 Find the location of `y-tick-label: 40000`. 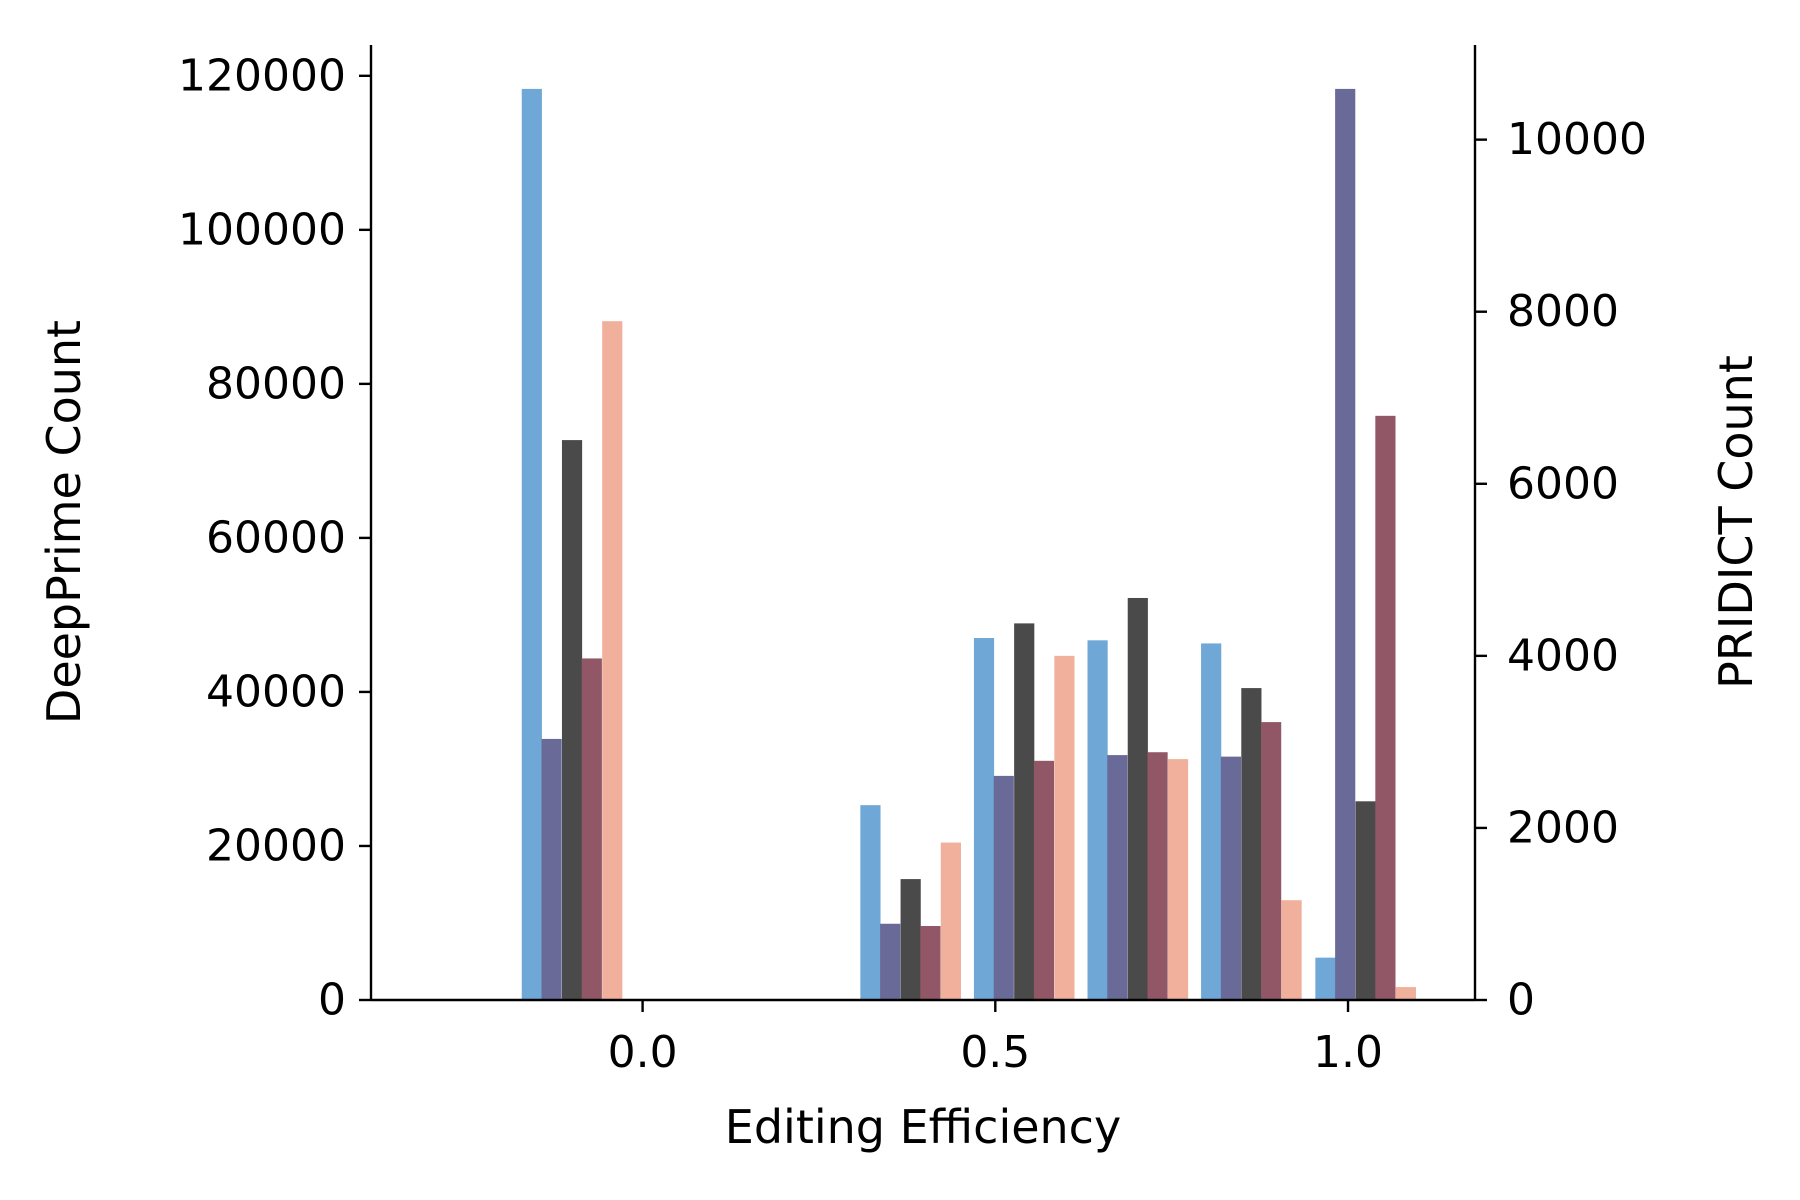

y-tick-label: 40000 is located at coordinates (276, 691).